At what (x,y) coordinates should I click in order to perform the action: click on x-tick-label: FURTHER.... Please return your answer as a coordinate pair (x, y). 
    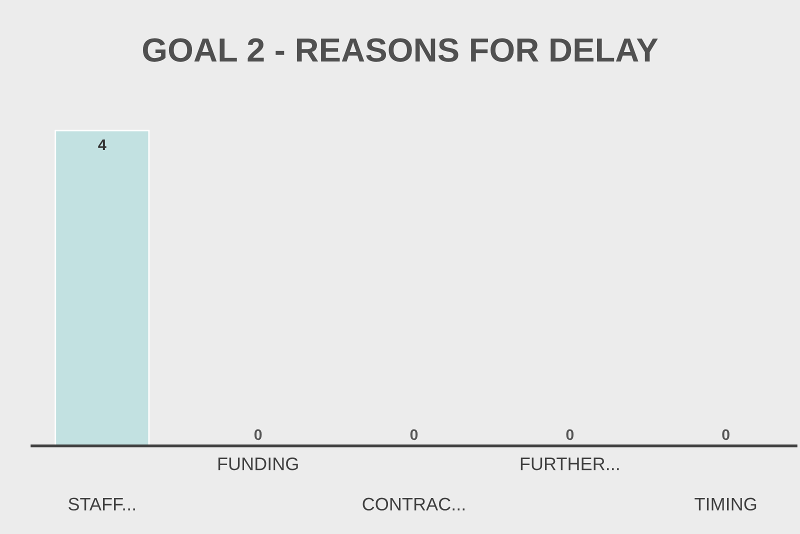
    Looking at the image, I should click on (569, 464).